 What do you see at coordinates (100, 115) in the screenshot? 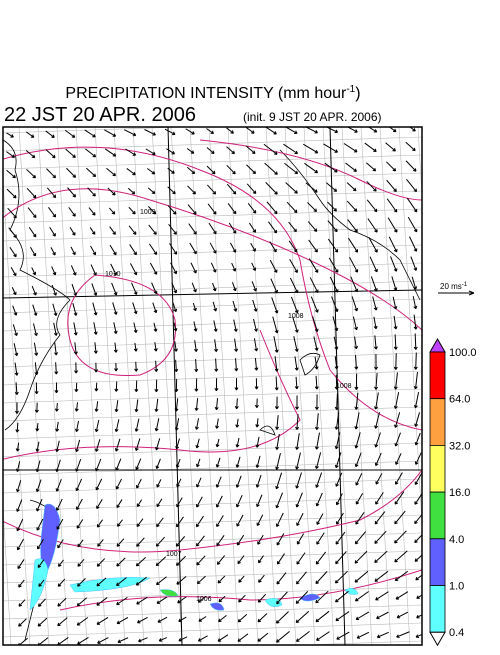
I see `valid-time: 22 JST 20 APR. 2006` at bounding box center [100, 115].